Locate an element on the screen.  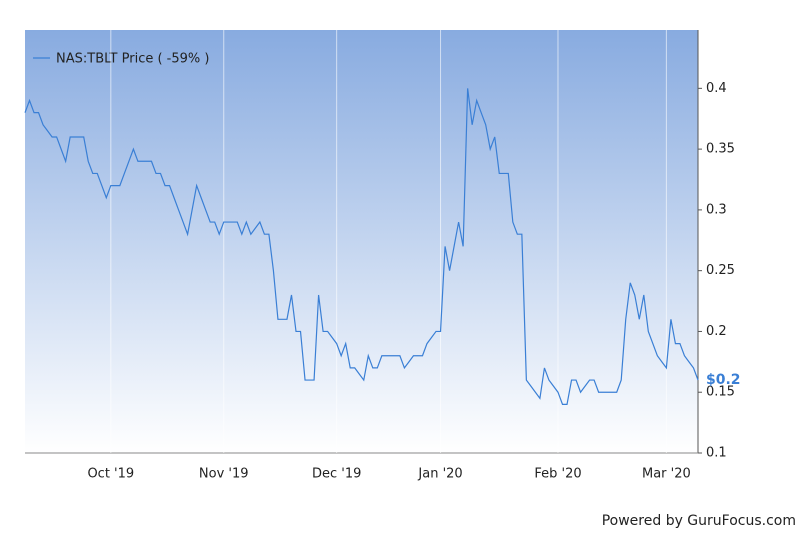
y-tick-label: 0.4 is located at coordinates (716, 88).